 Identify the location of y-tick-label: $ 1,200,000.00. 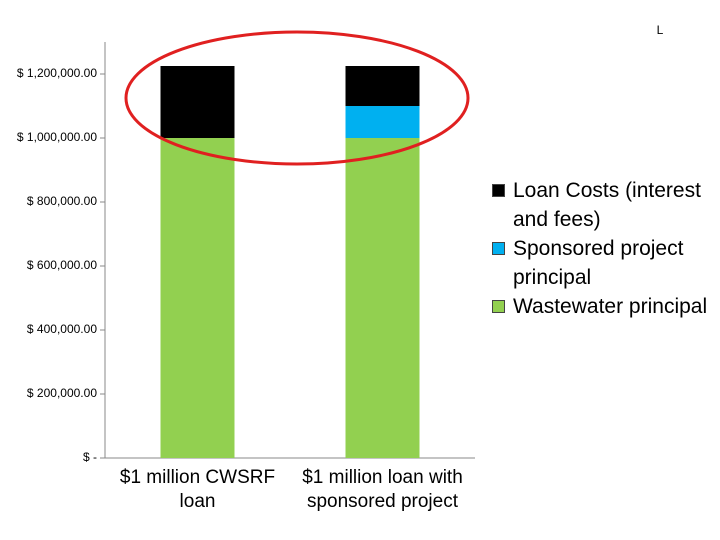
(57, 73).